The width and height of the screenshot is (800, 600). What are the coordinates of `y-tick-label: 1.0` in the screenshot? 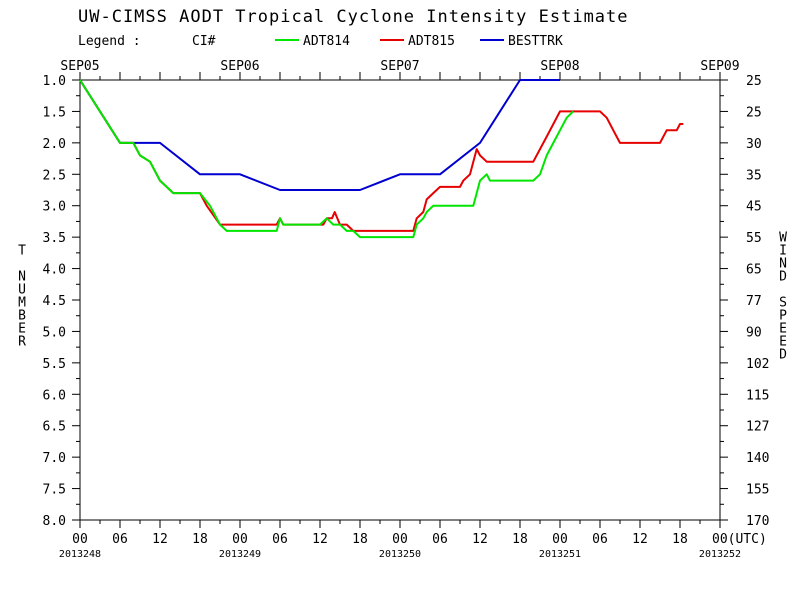 It's located at (54, 81).